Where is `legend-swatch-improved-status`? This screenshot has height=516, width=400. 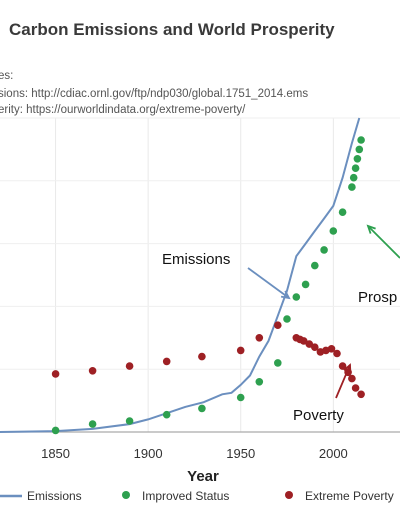 legend-swatch-improved-status is located at coordinates (126, 495).